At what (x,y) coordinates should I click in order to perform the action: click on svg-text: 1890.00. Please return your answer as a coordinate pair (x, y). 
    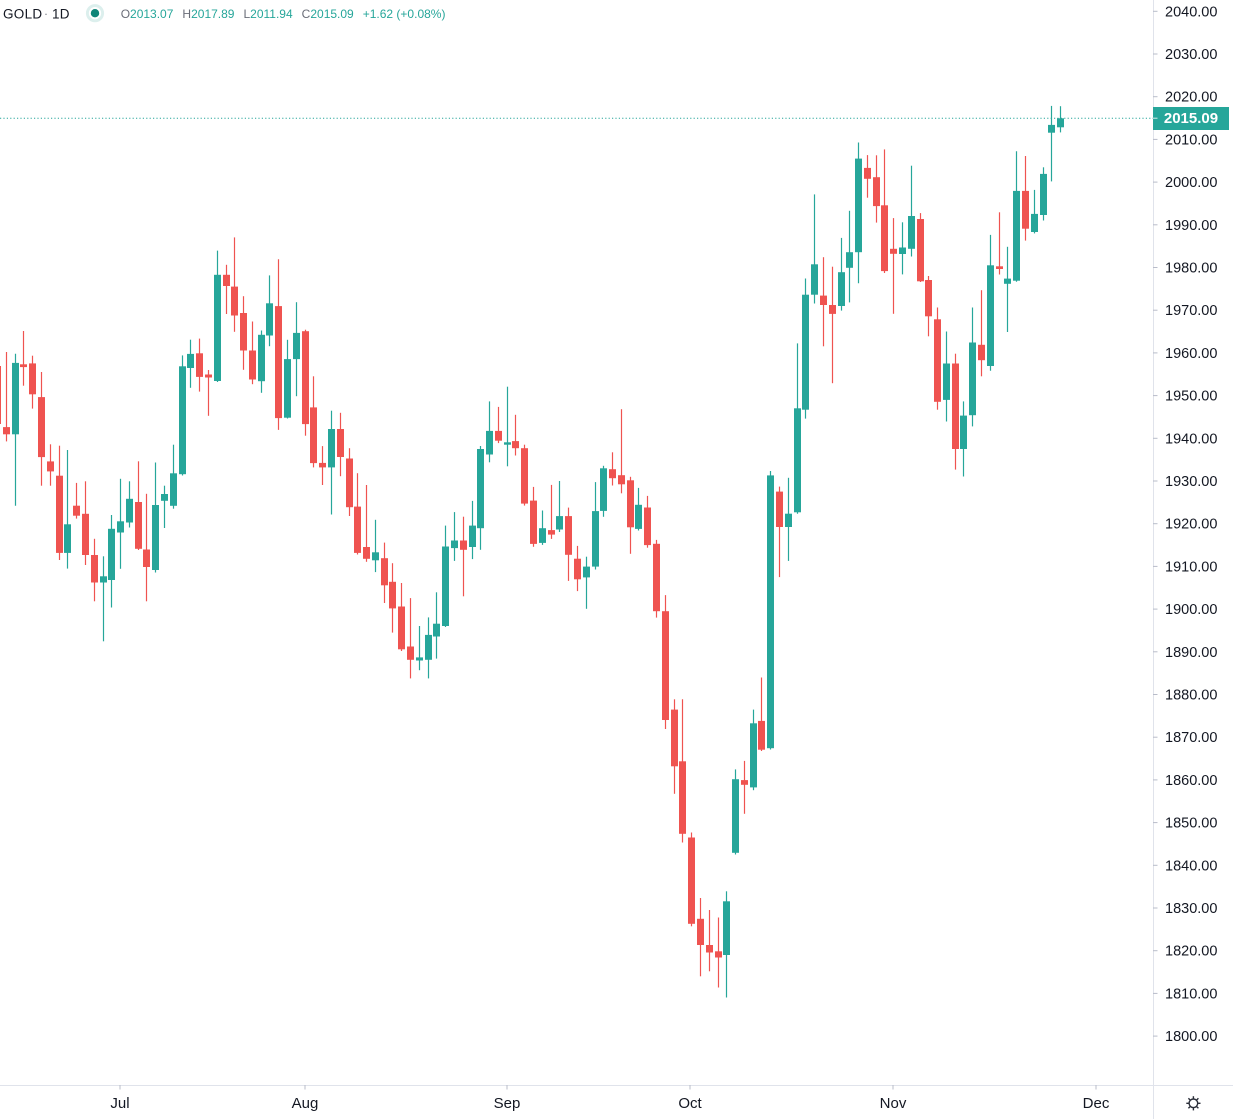
    Looking at the image, I should click on (1191, 653).